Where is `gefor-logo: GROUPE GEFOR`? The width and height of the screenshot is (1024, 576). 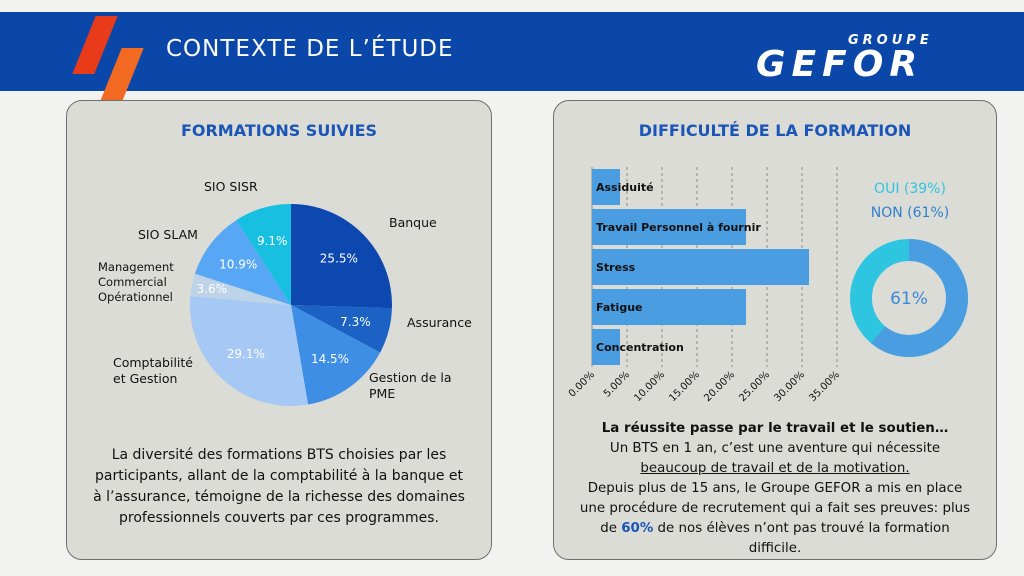
gefor-logo: GROUPE GEFOR is located at coordinates (844, 57).